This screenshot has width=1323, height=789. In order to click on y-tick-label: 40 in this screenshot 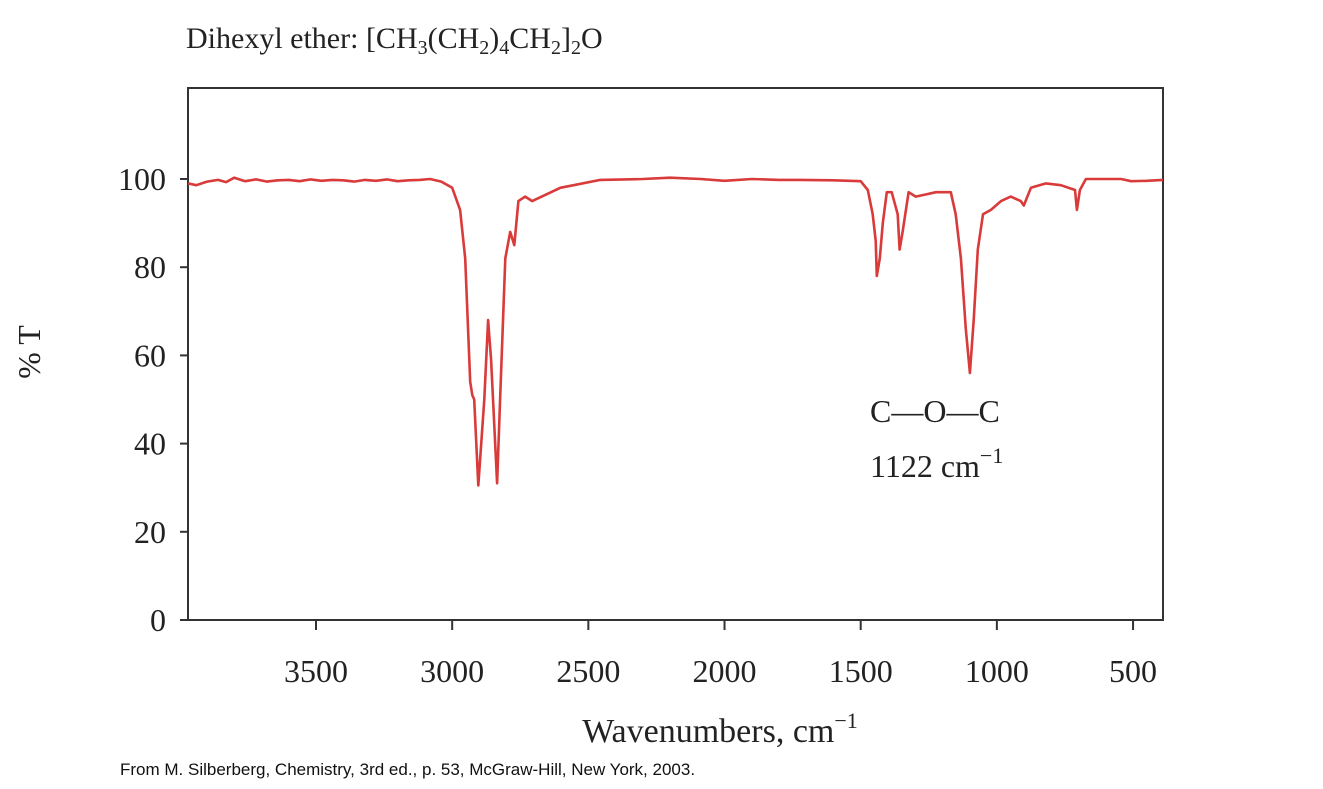, I will do `click(150, 444)`.